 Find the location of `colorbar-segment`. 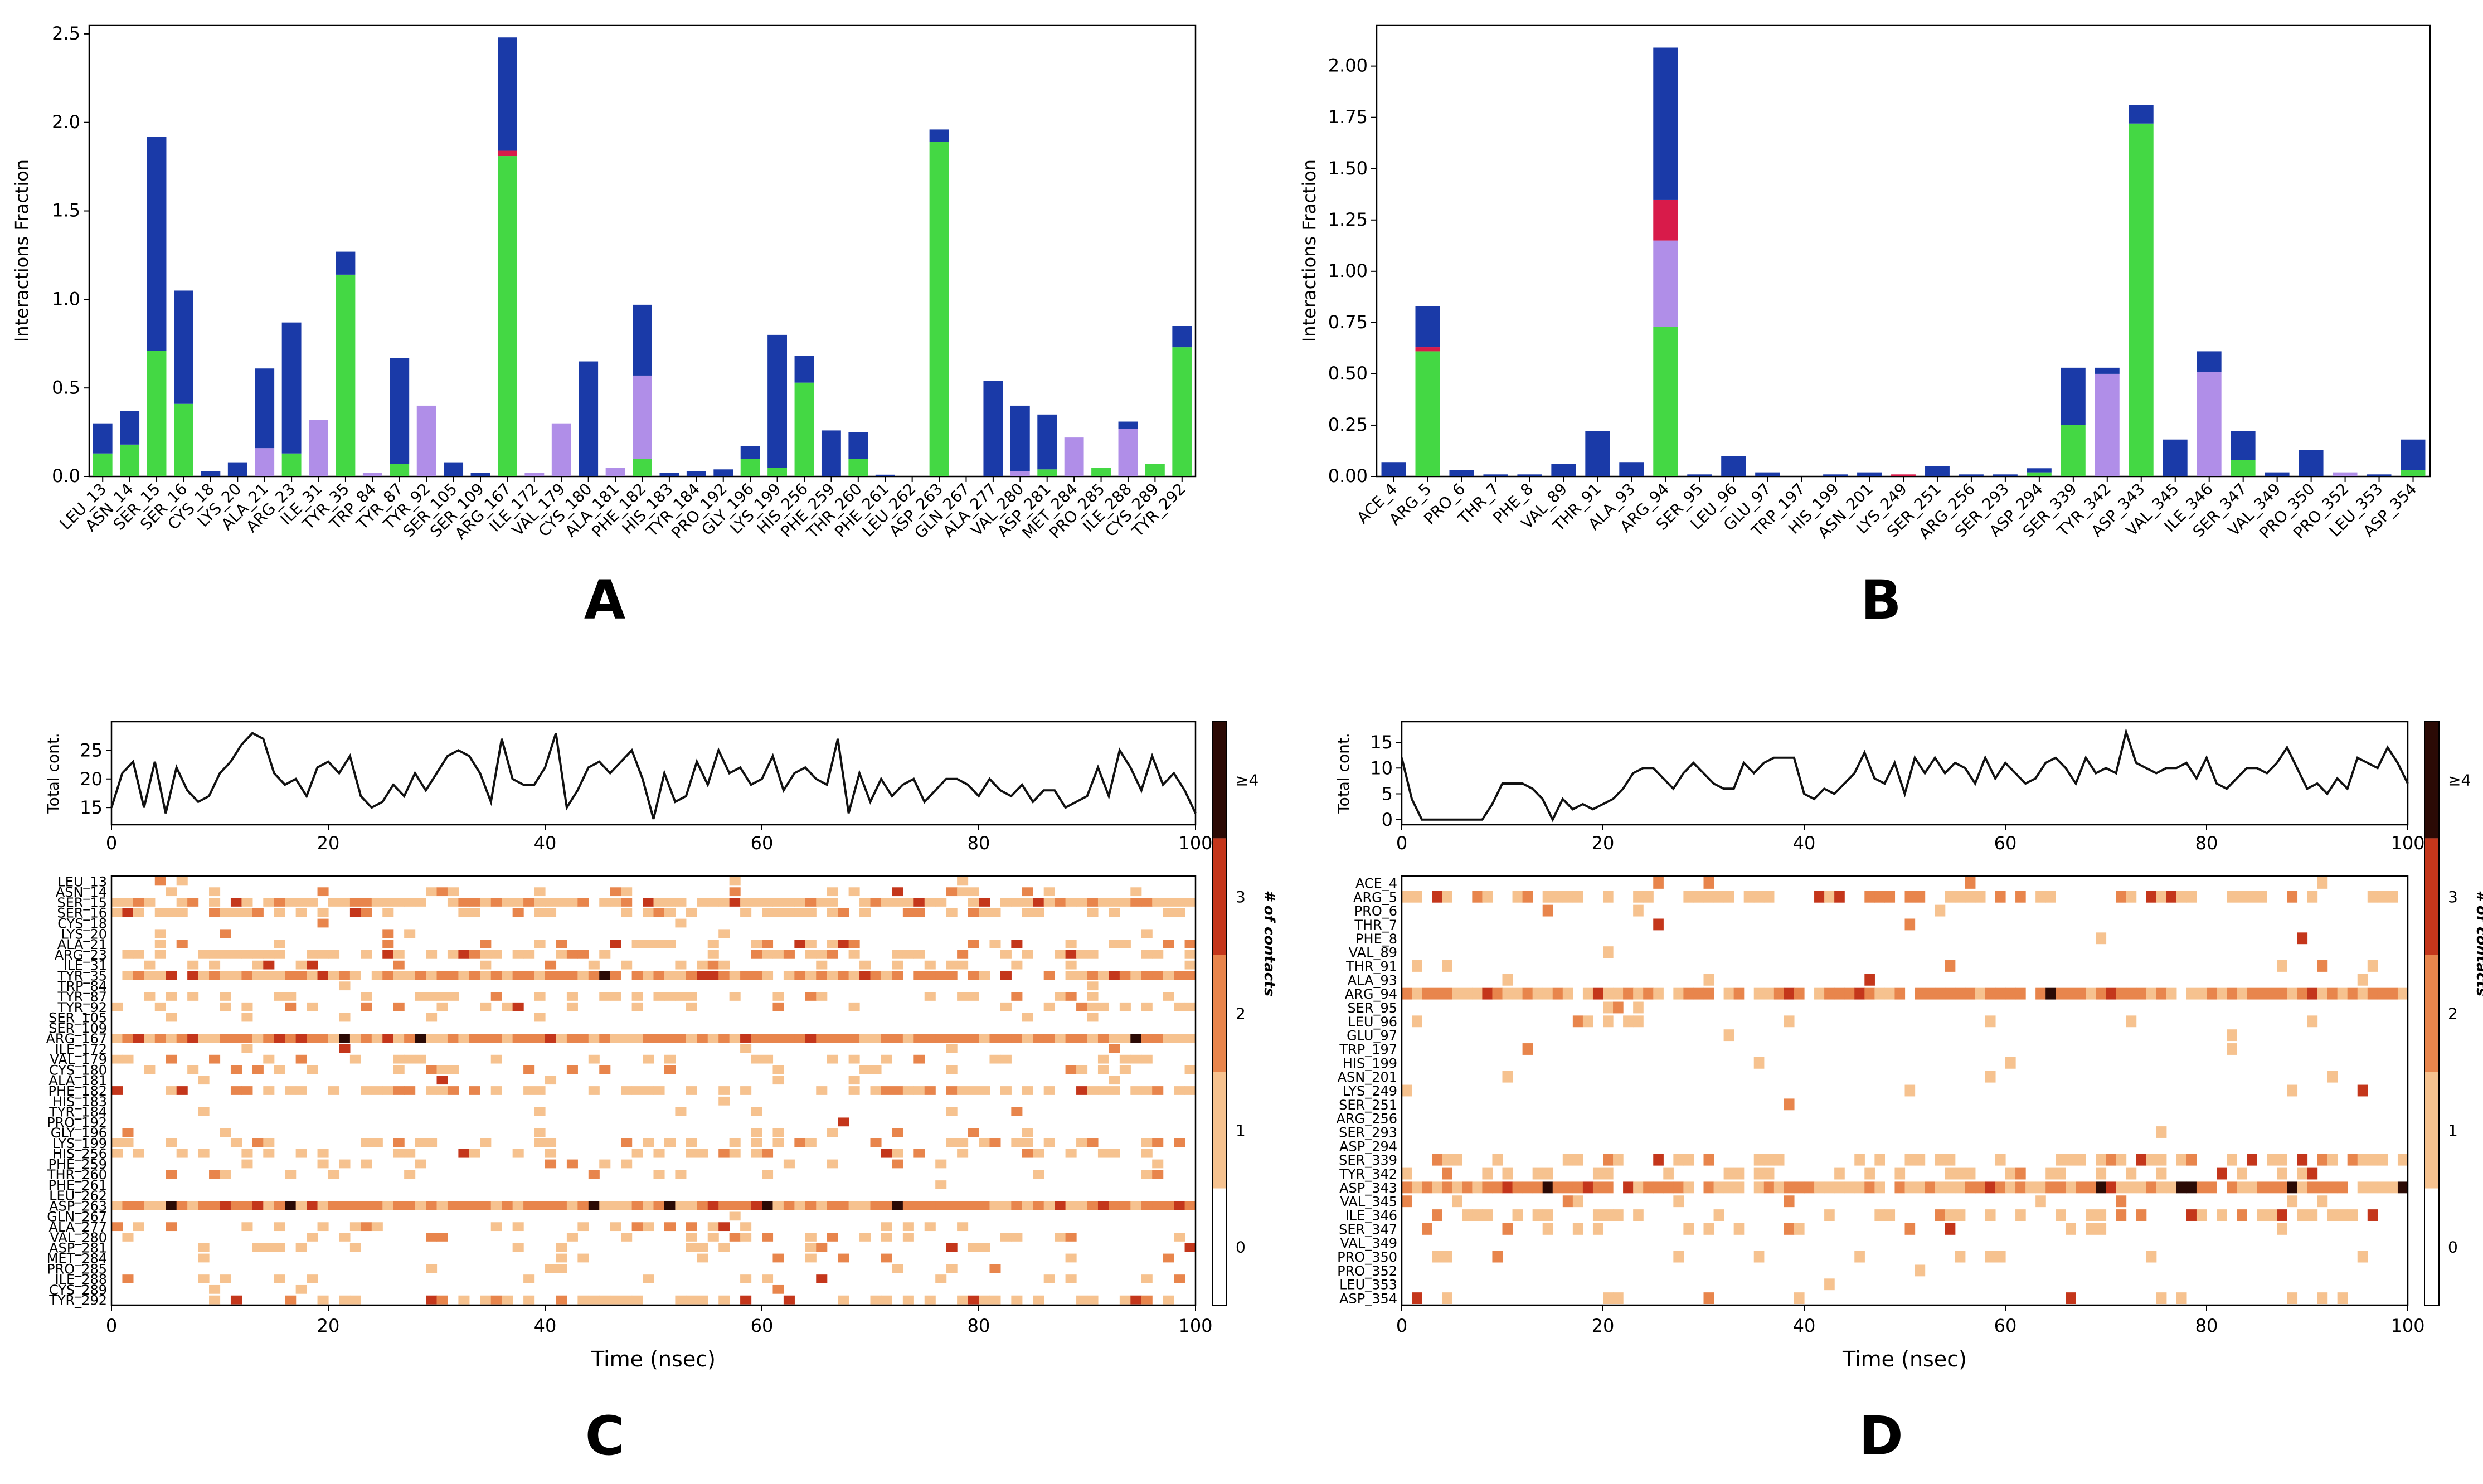

colorbar-segment is located at coordinates (1219, 1013).